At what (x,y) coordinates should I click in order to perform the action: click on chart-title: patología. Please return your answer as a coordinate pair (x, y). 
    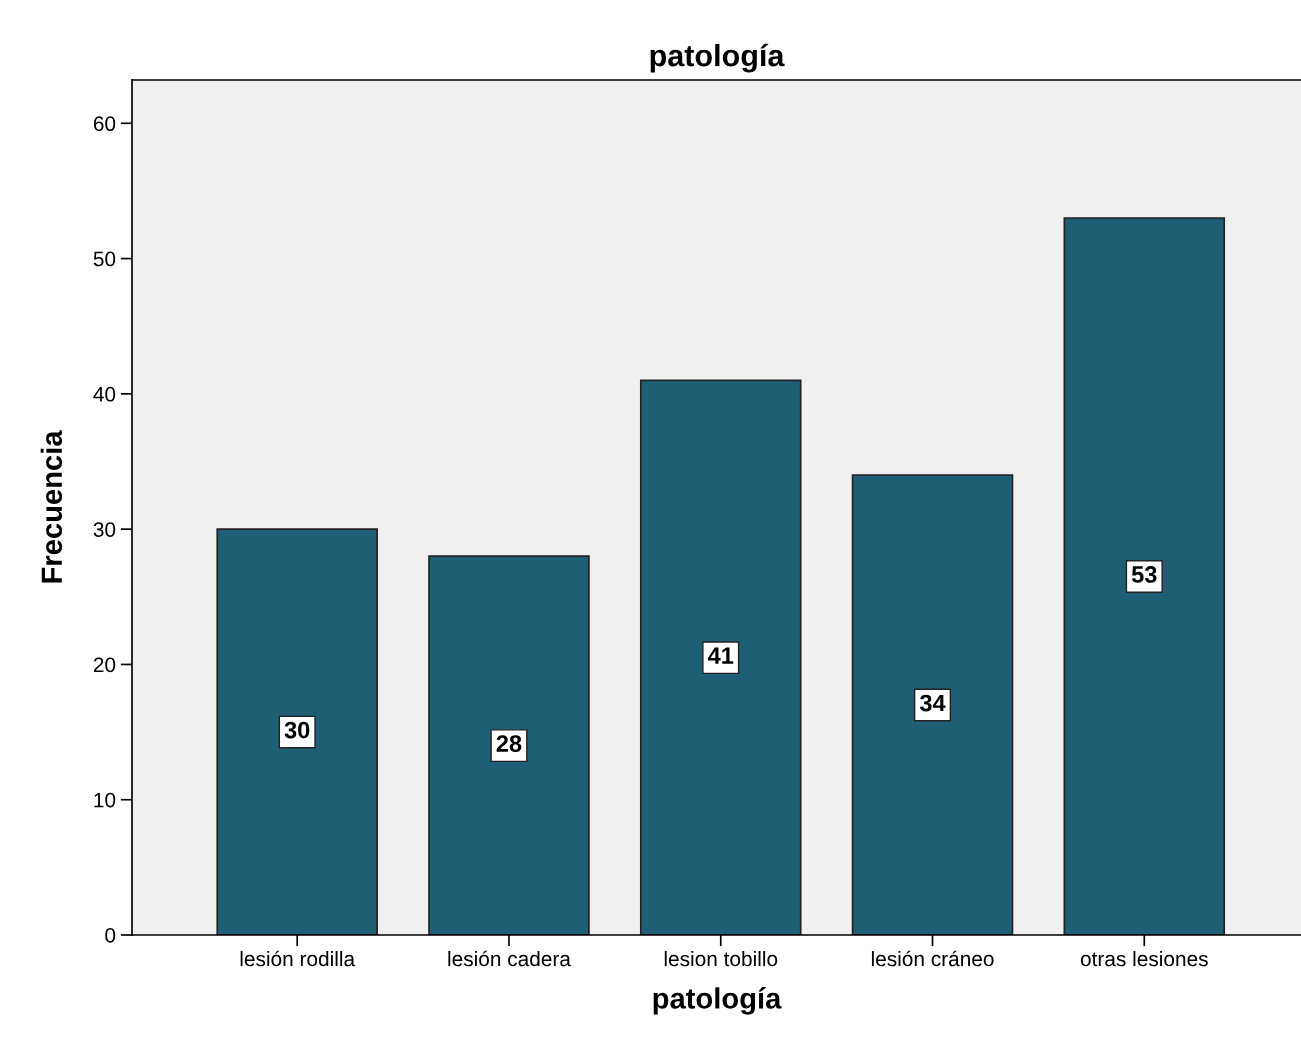
    Looking at the image, I should click on (717, 58).